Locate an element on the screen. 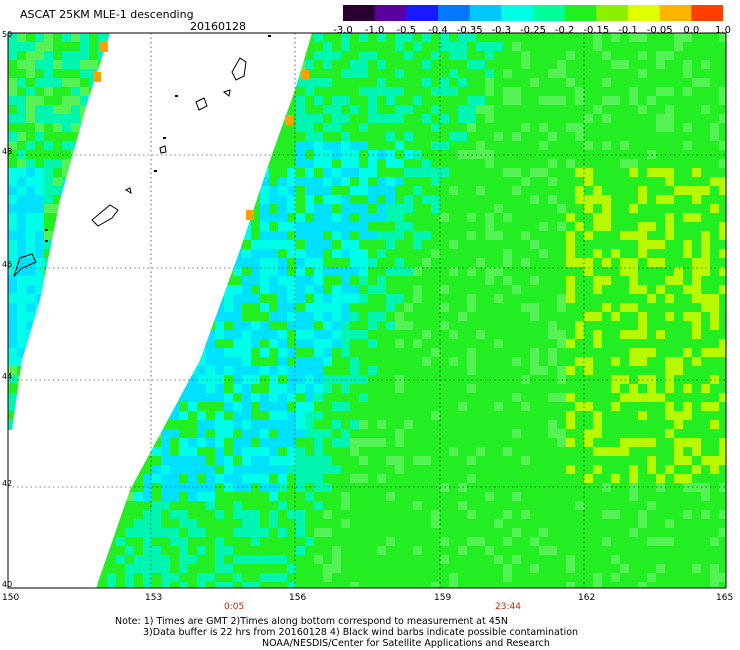  latitude-label: 44 is located at coordinates (7, 376).